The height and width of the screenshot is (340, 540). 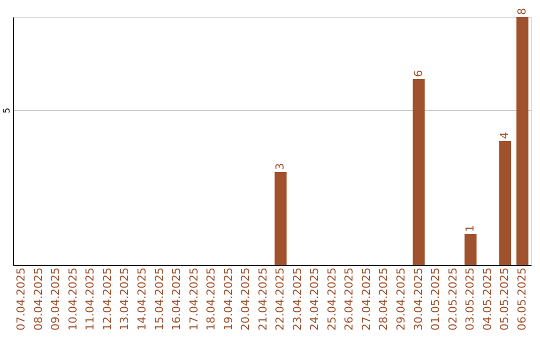 What do you see at coordinates (7, 111) in the screenshot?
I see `y-tick-label: 5` at bounding box center [7, 111].